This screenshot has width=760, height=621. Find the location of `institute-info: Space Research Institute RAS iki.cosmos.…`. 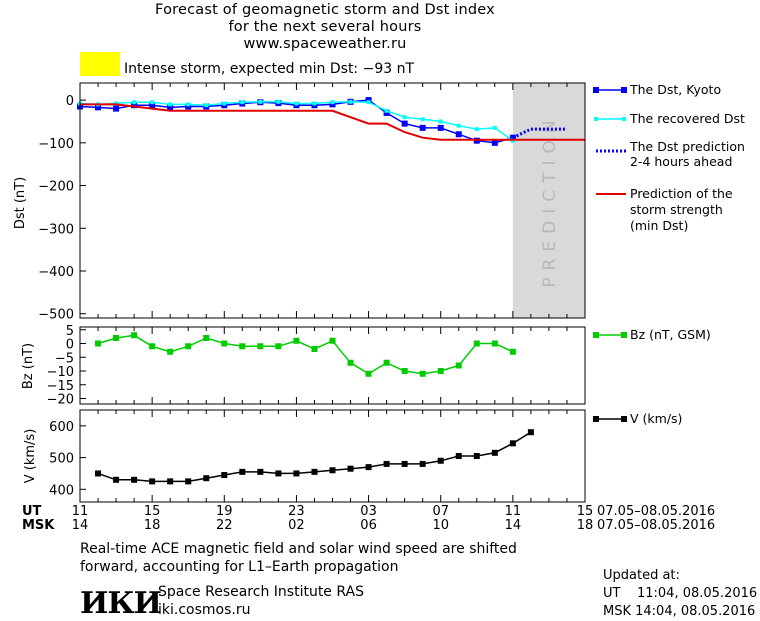

institute-info: Space Research Institute RAS iki.cosmos.… is located at coordinates (261, 601).